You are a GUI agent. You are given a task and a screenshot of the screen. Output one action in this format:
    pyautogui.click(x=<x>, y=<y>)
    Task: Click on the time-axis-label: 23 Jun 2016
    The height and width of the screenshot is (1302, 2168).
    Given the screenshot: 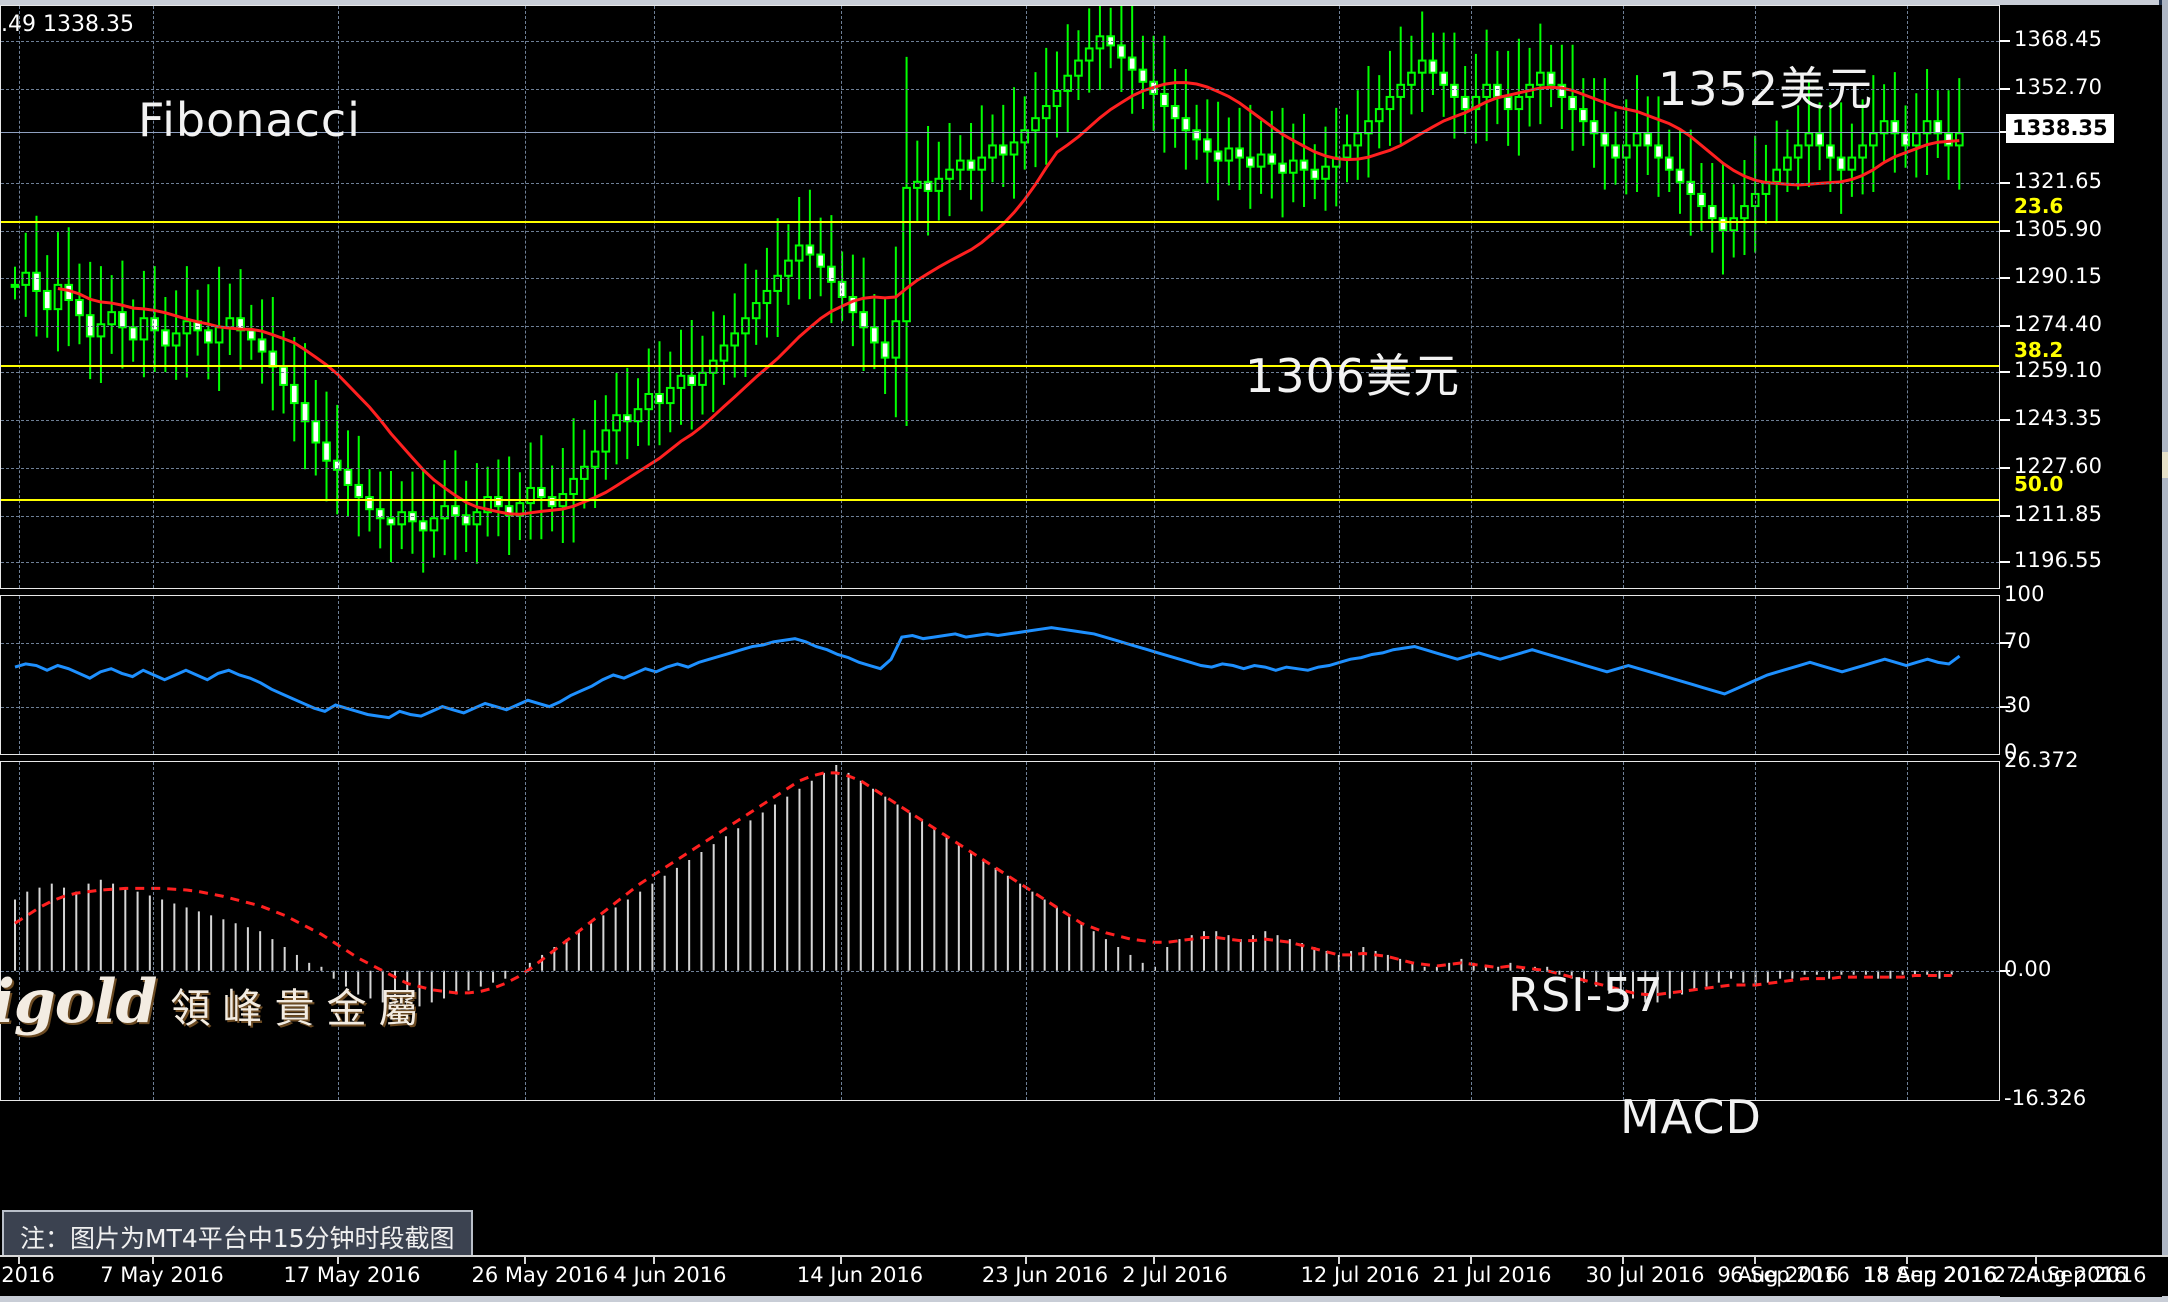 What is the action you would take?
    pyautogui.click(x=1045, y=1275)
    